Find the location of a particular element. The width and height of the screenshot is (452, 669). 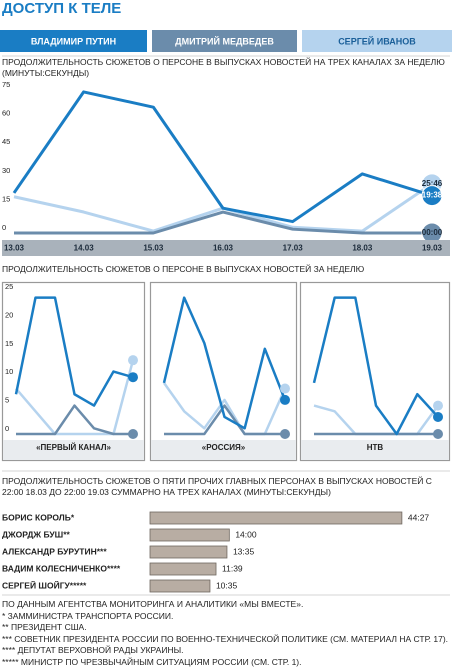

footnote: * ЗАММИНИСТРА ТРАНСПОРТА РОССИИ. is located at coordinates (88, 615).